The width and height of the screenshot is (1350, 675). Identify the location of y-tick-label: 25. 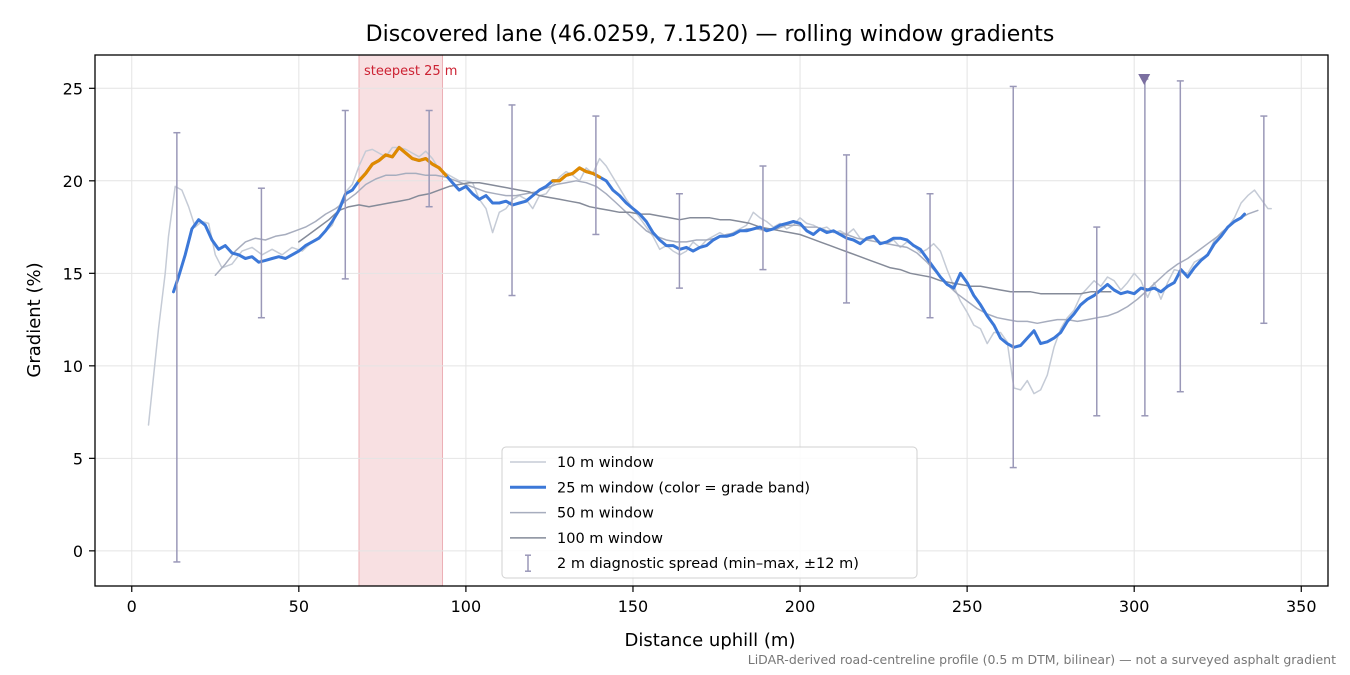
(73, 88).